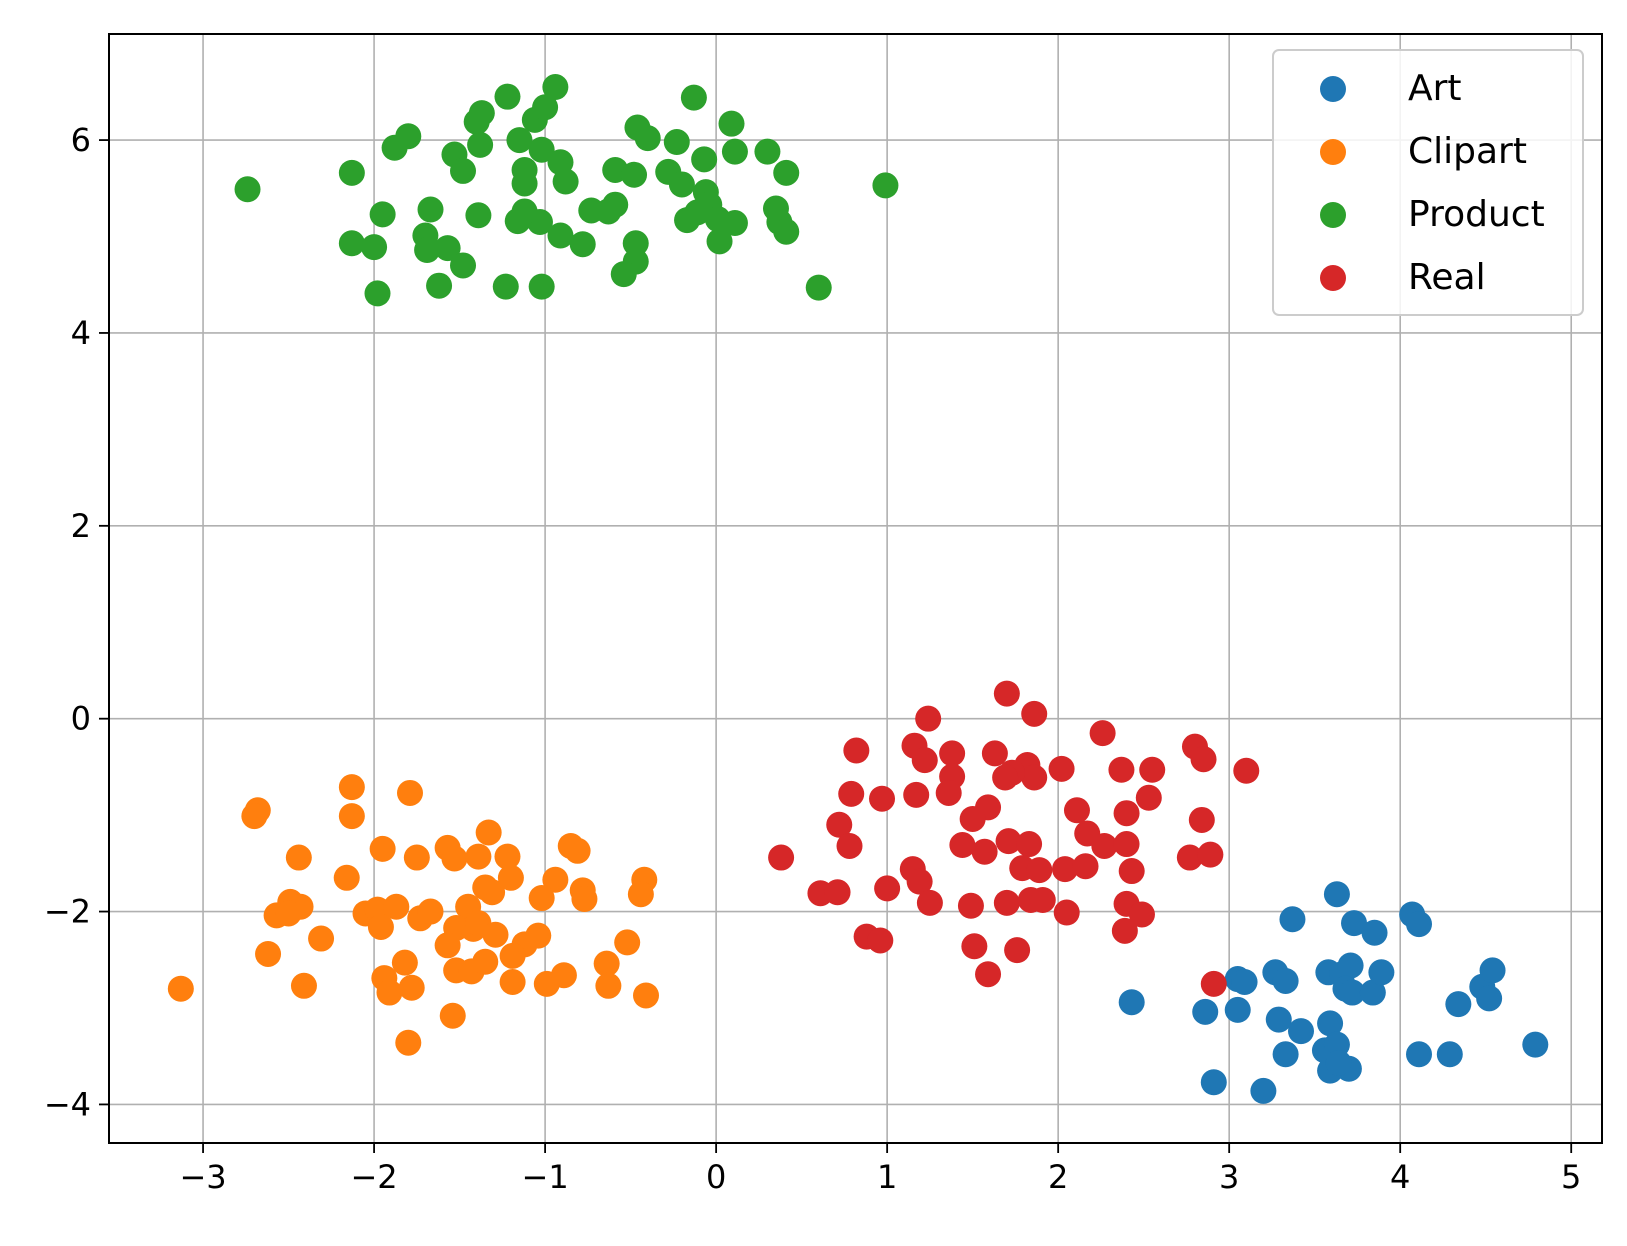  I want to click on legend-label-real: Real, so click(1447, 277).